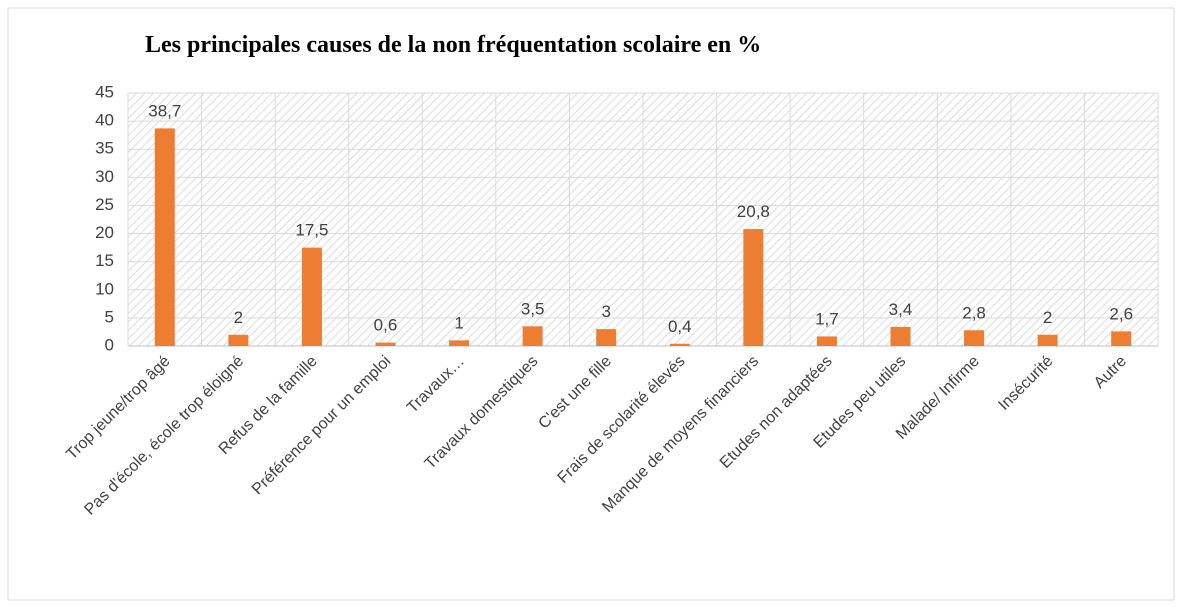 This screenshot has height=608, width=1182. Describe the element at coordinates (104, 288) in the screenshot. I see `y-tick-label: 10` at that location.